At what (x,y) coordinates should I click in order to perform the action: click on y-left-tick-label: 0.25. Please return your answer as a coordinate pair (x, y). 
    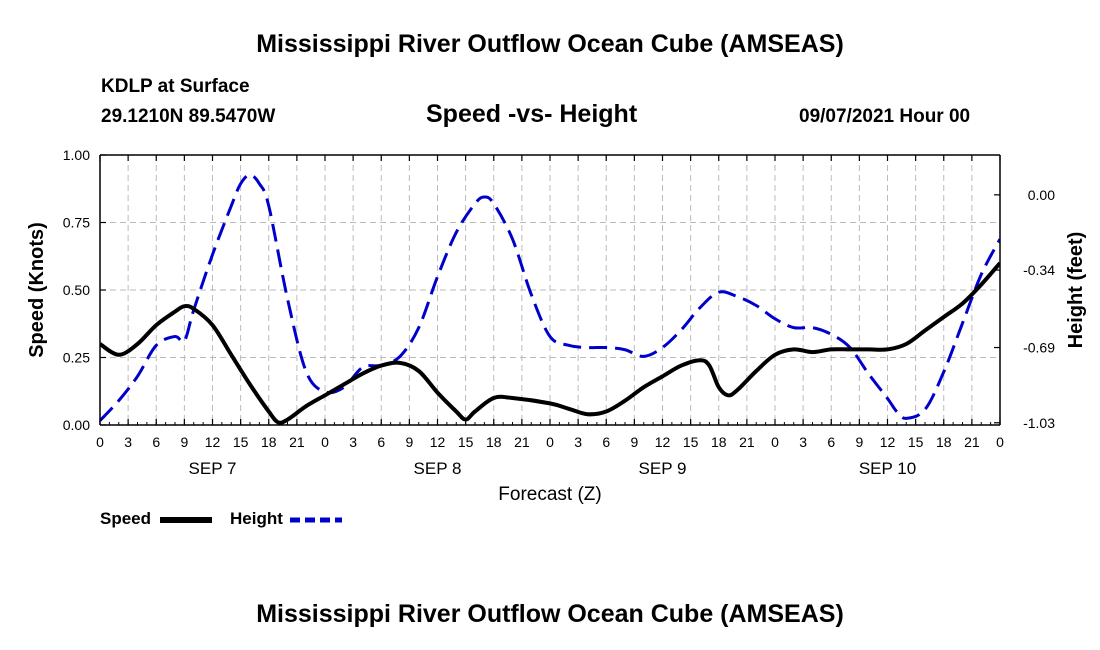
    Looking at the image, I should click on (76, 358).